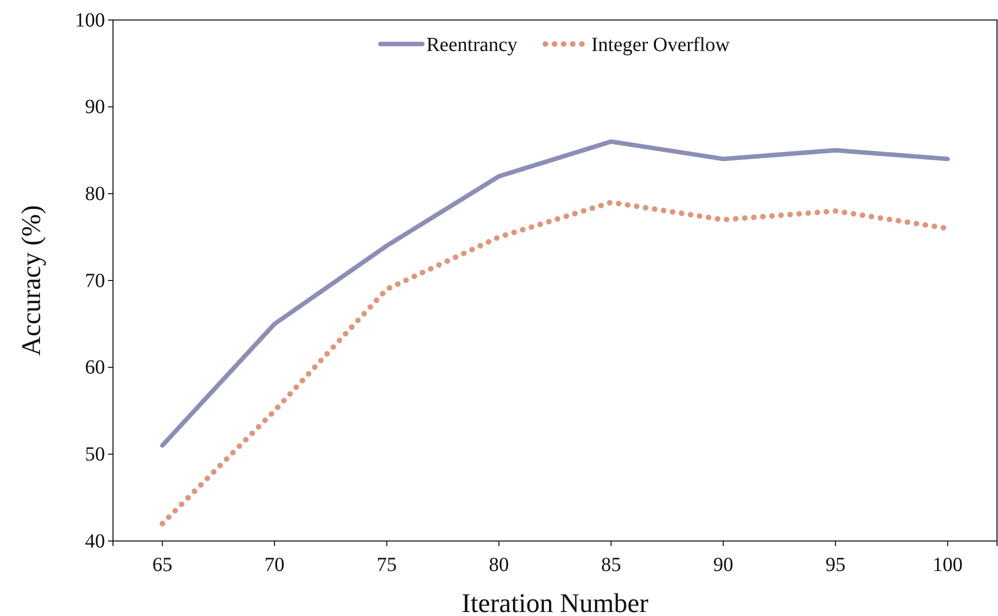 This screenshot has height=616, width=998. Describe the element at coordinates (90, 20) in the screenshot. I see `y-tick-label: 100` at that location.